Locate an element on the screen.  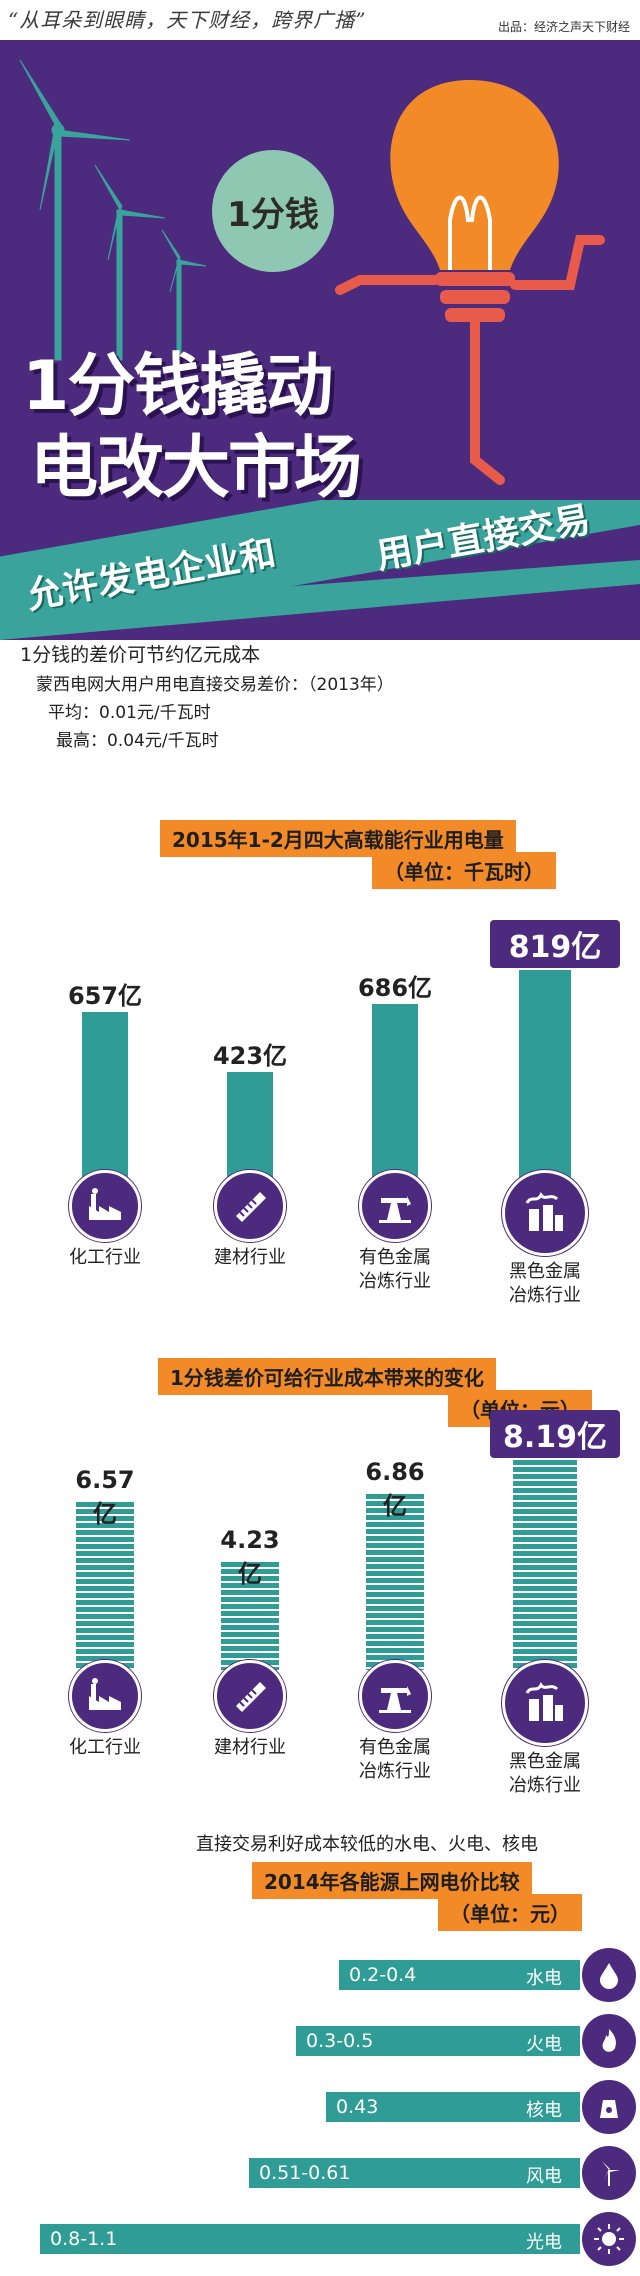
intro-line3: 最高：0.04元/千瓦时 is located at coordinates (137, 741).